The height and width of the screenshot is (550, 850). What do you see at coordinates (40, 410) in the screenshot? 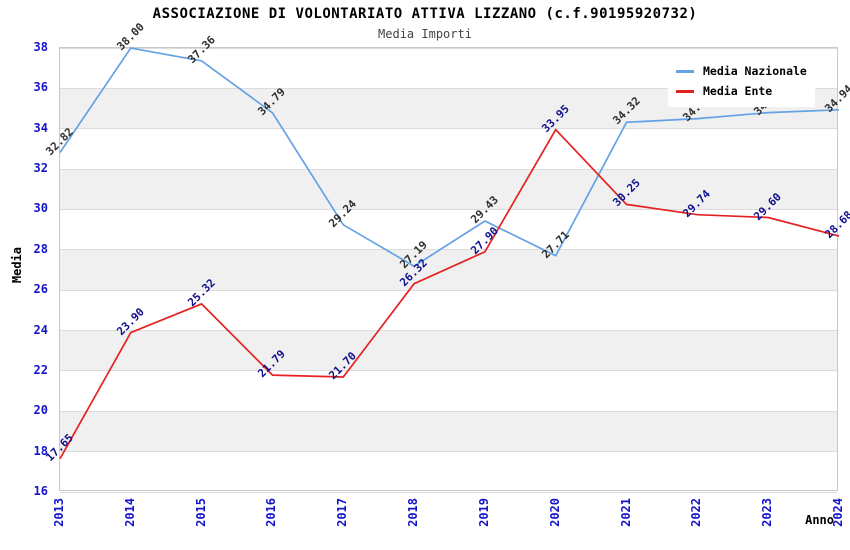
I see `y-tick-label: 20` at bounding box center [40, 410].